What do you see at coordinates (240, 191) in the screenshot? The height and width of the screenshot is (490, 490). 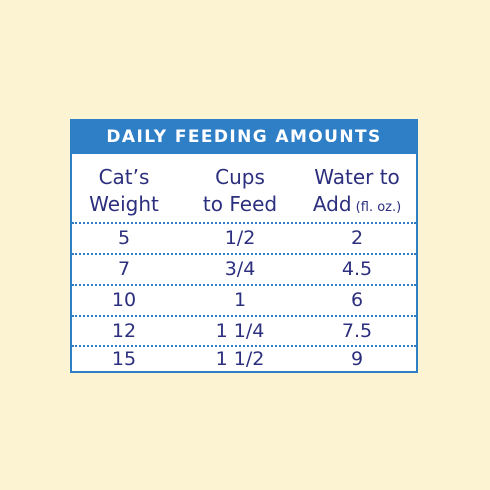 I see `column-header-cups: Cups to Feed` at bounding box center [240, 191].